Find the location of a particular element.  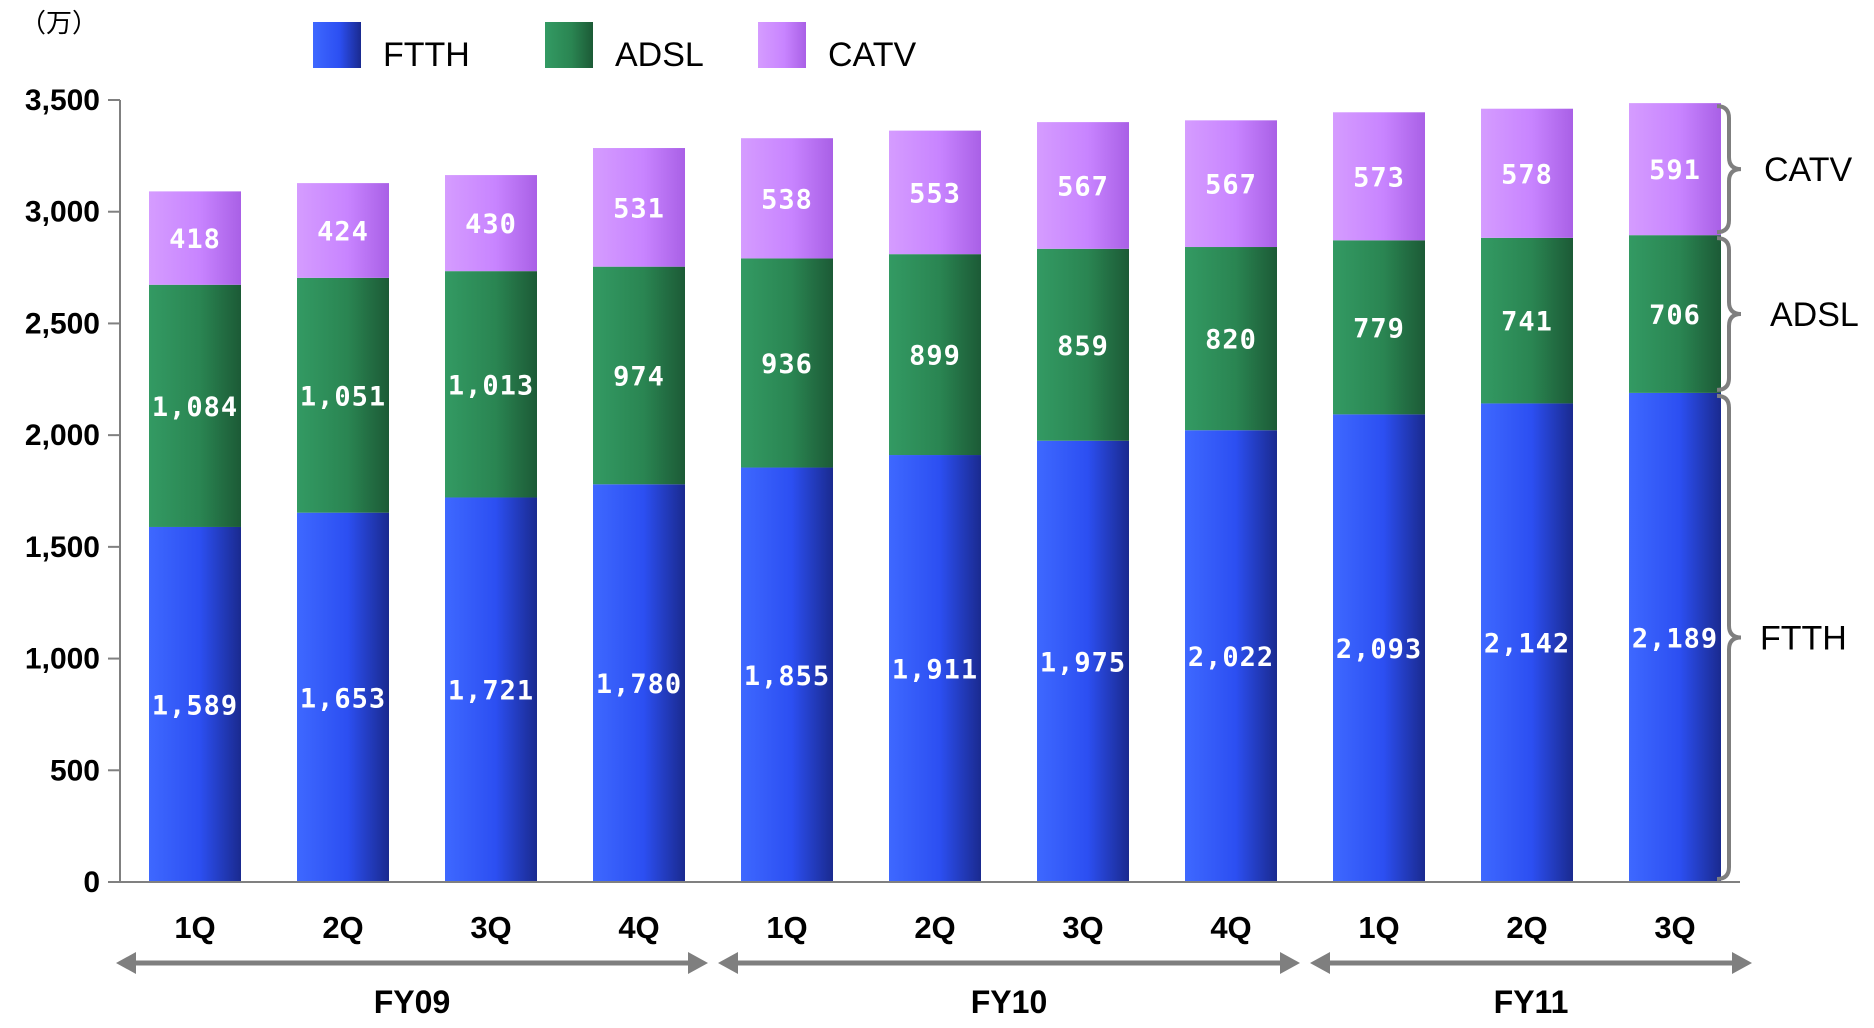

data-label-catv: 531 is located at coordinates (639, 208).